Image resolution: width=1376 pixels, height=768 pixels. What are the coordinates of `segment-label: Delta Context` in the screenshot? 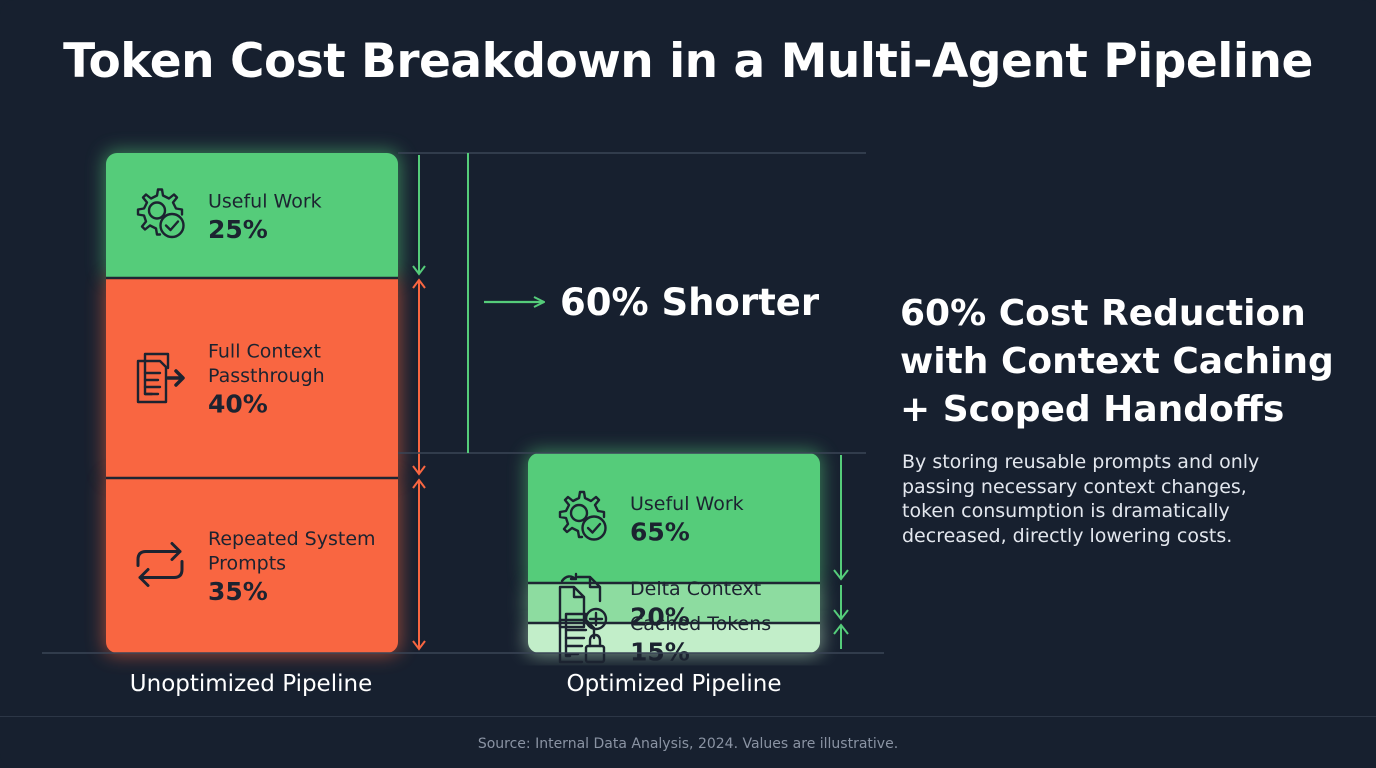 It's located at (695, 589).